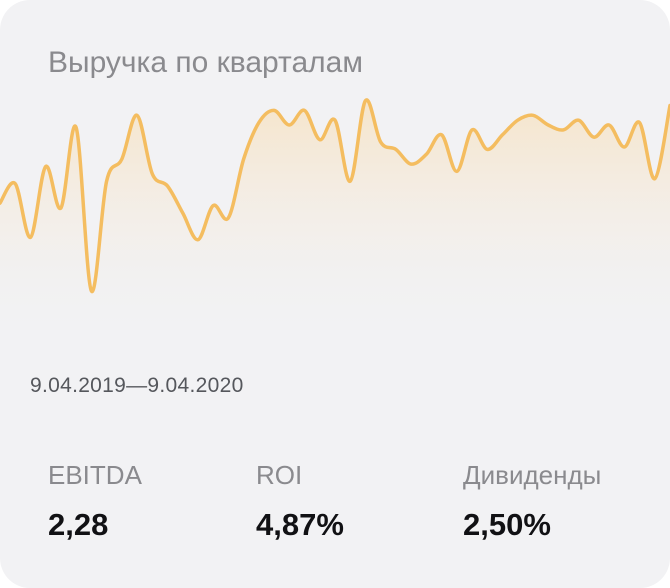 This screenshot has height=588, width=670. What do you see at coordinates (532, 501) in the screenshot?
I see `metric-dividends: Дивиденды 2,50%` at bounding box center [532, 501].